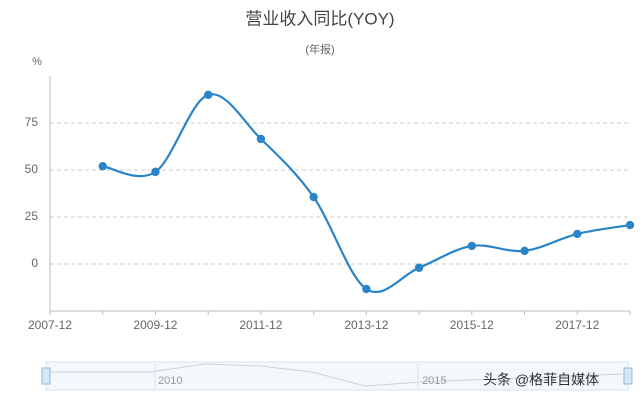  What do you see at coordinates (319, 49) in the screenshot?
I see `chart-subtitle: (年报)` at bounding box center [319, 49].